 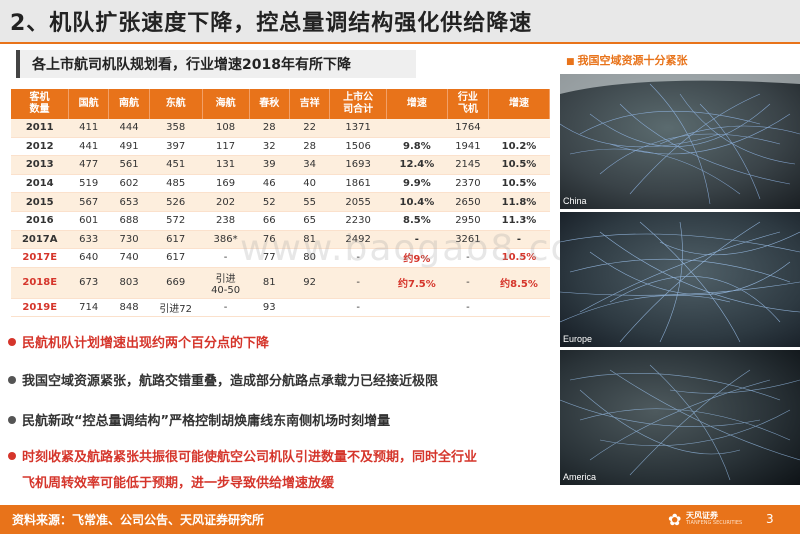 I want to click on table-cell: 65, so click(x=309, y=221).